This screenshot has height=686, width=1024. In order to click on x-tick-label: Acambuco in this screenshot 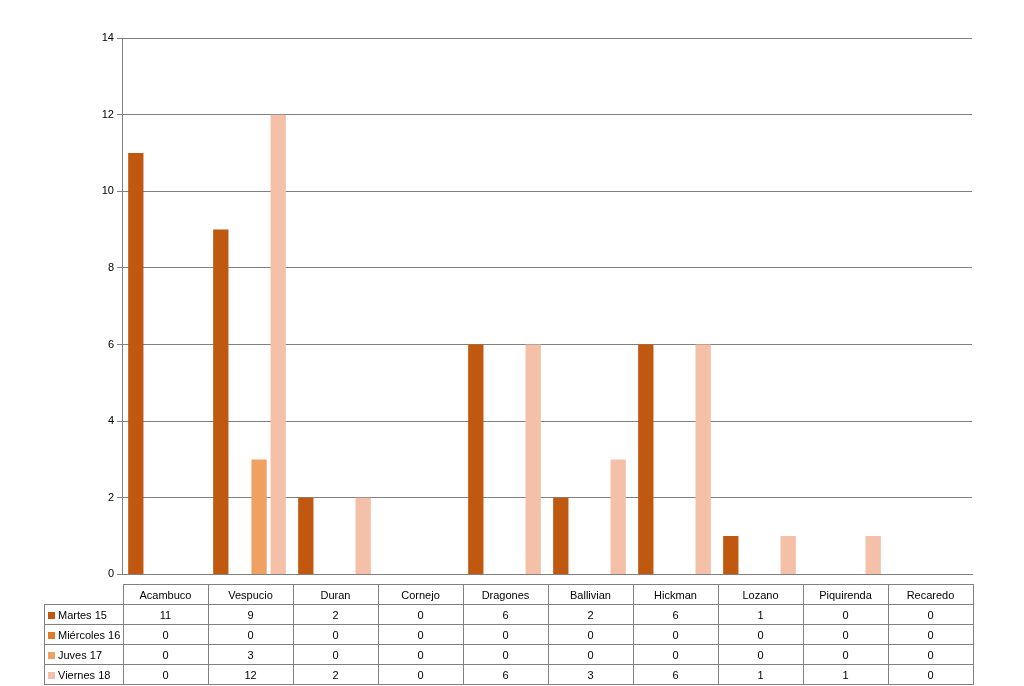, I will do `click(165, 594)`.